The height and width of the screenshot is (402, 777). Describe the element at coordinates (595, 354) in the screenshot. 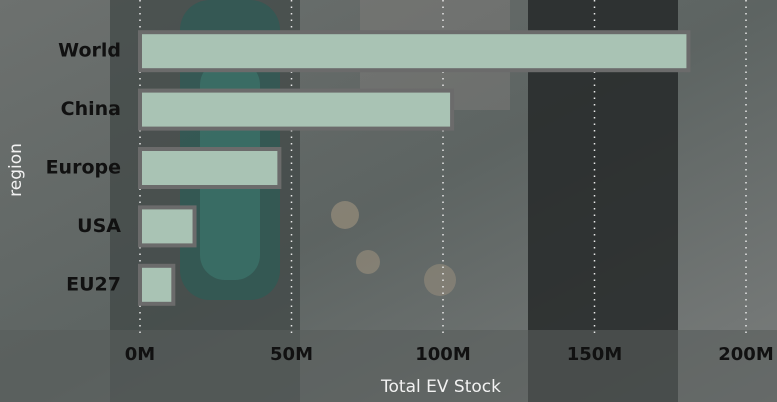

I see `x-tick-label: 150M` at that location.